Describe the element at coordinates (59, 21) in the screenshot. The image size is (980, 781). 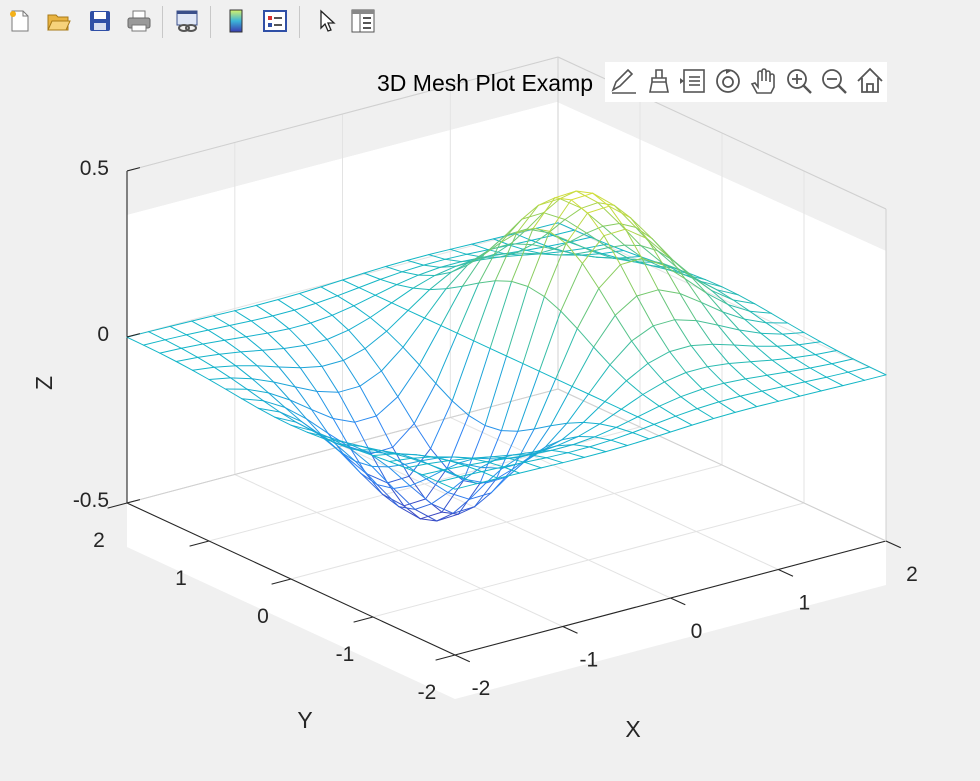
I see `open-file-button` at that location.